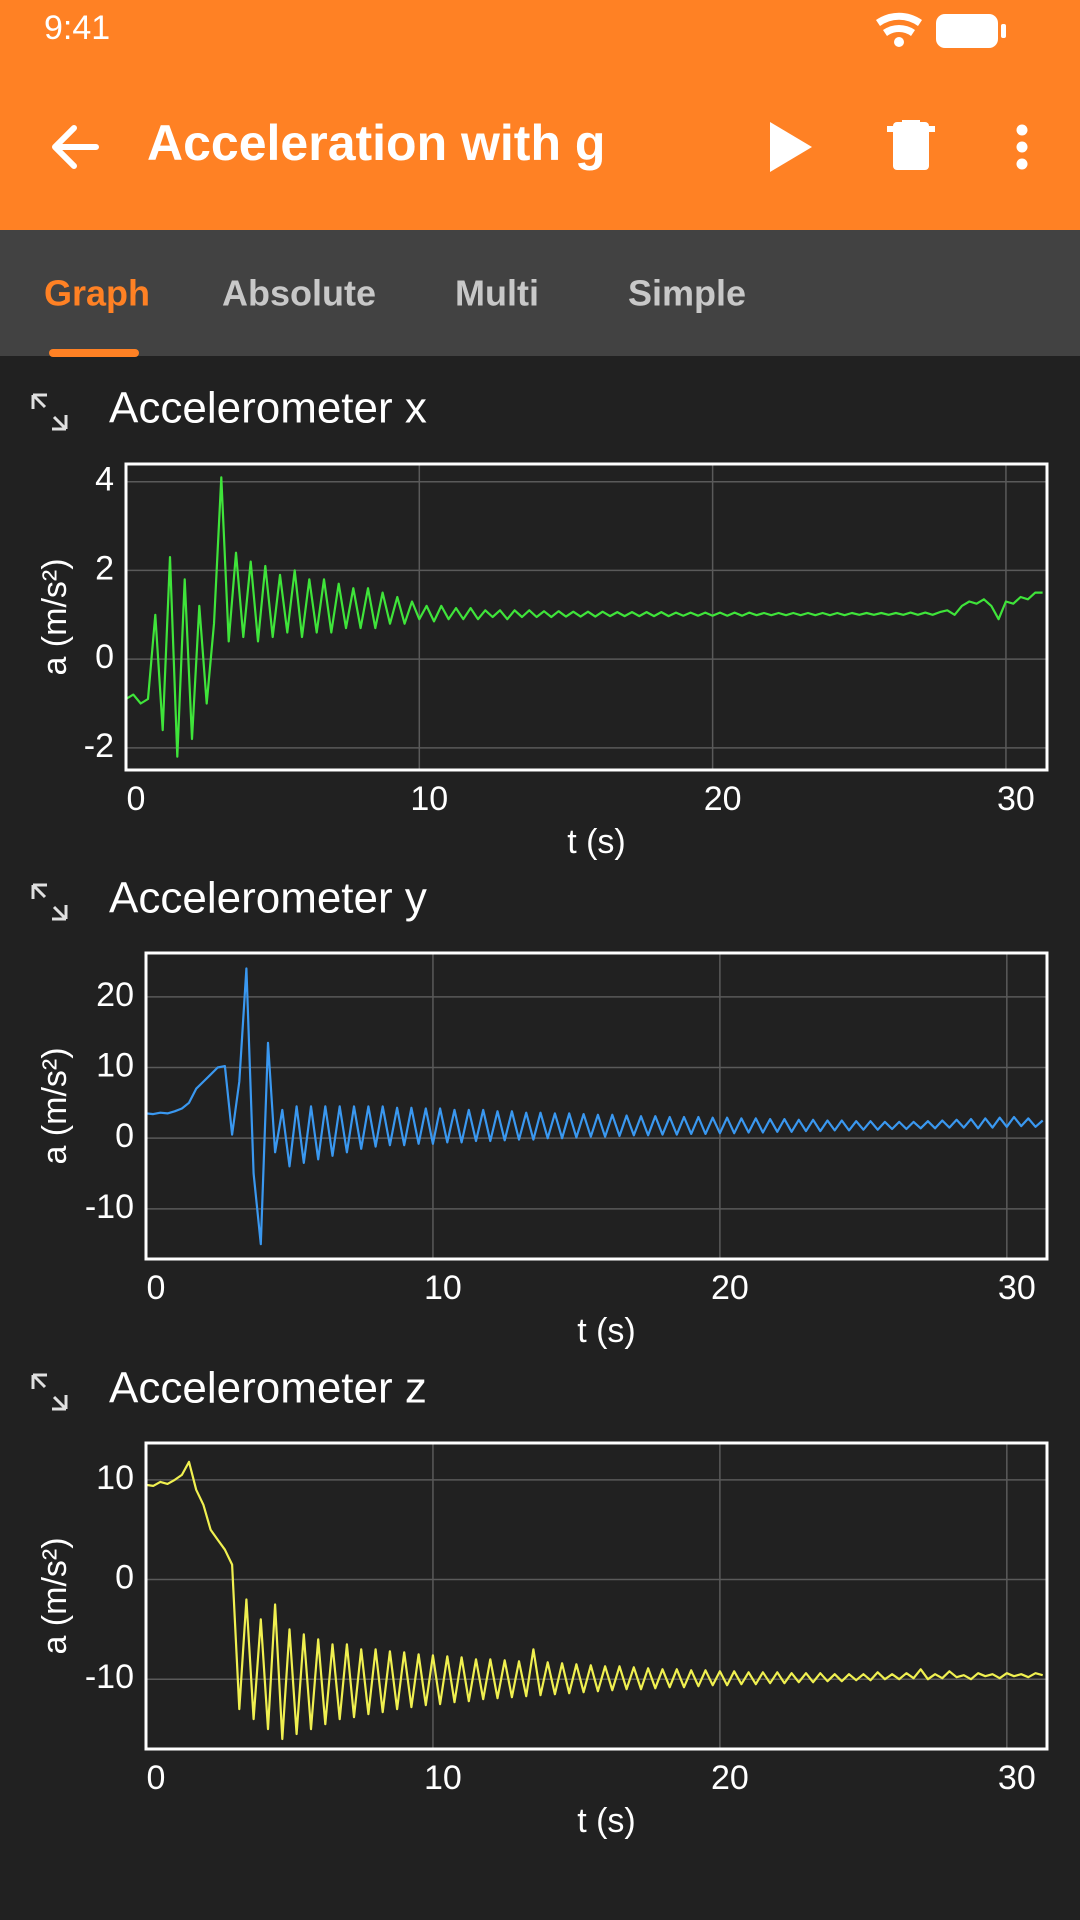 The height and width of the screenshot is (1920, 1080). I want to click on tab-indicator, so click(94, 353).